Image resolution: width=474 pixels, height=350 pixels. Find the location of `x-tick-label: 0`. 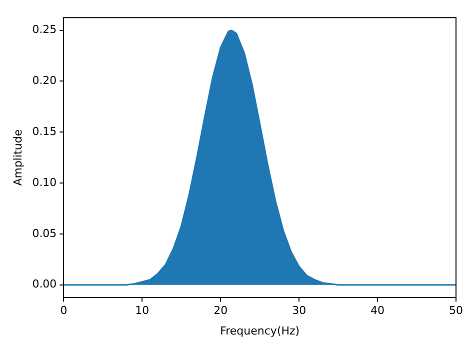

x-tick-label: 0 is located at coordinates (64, 311).